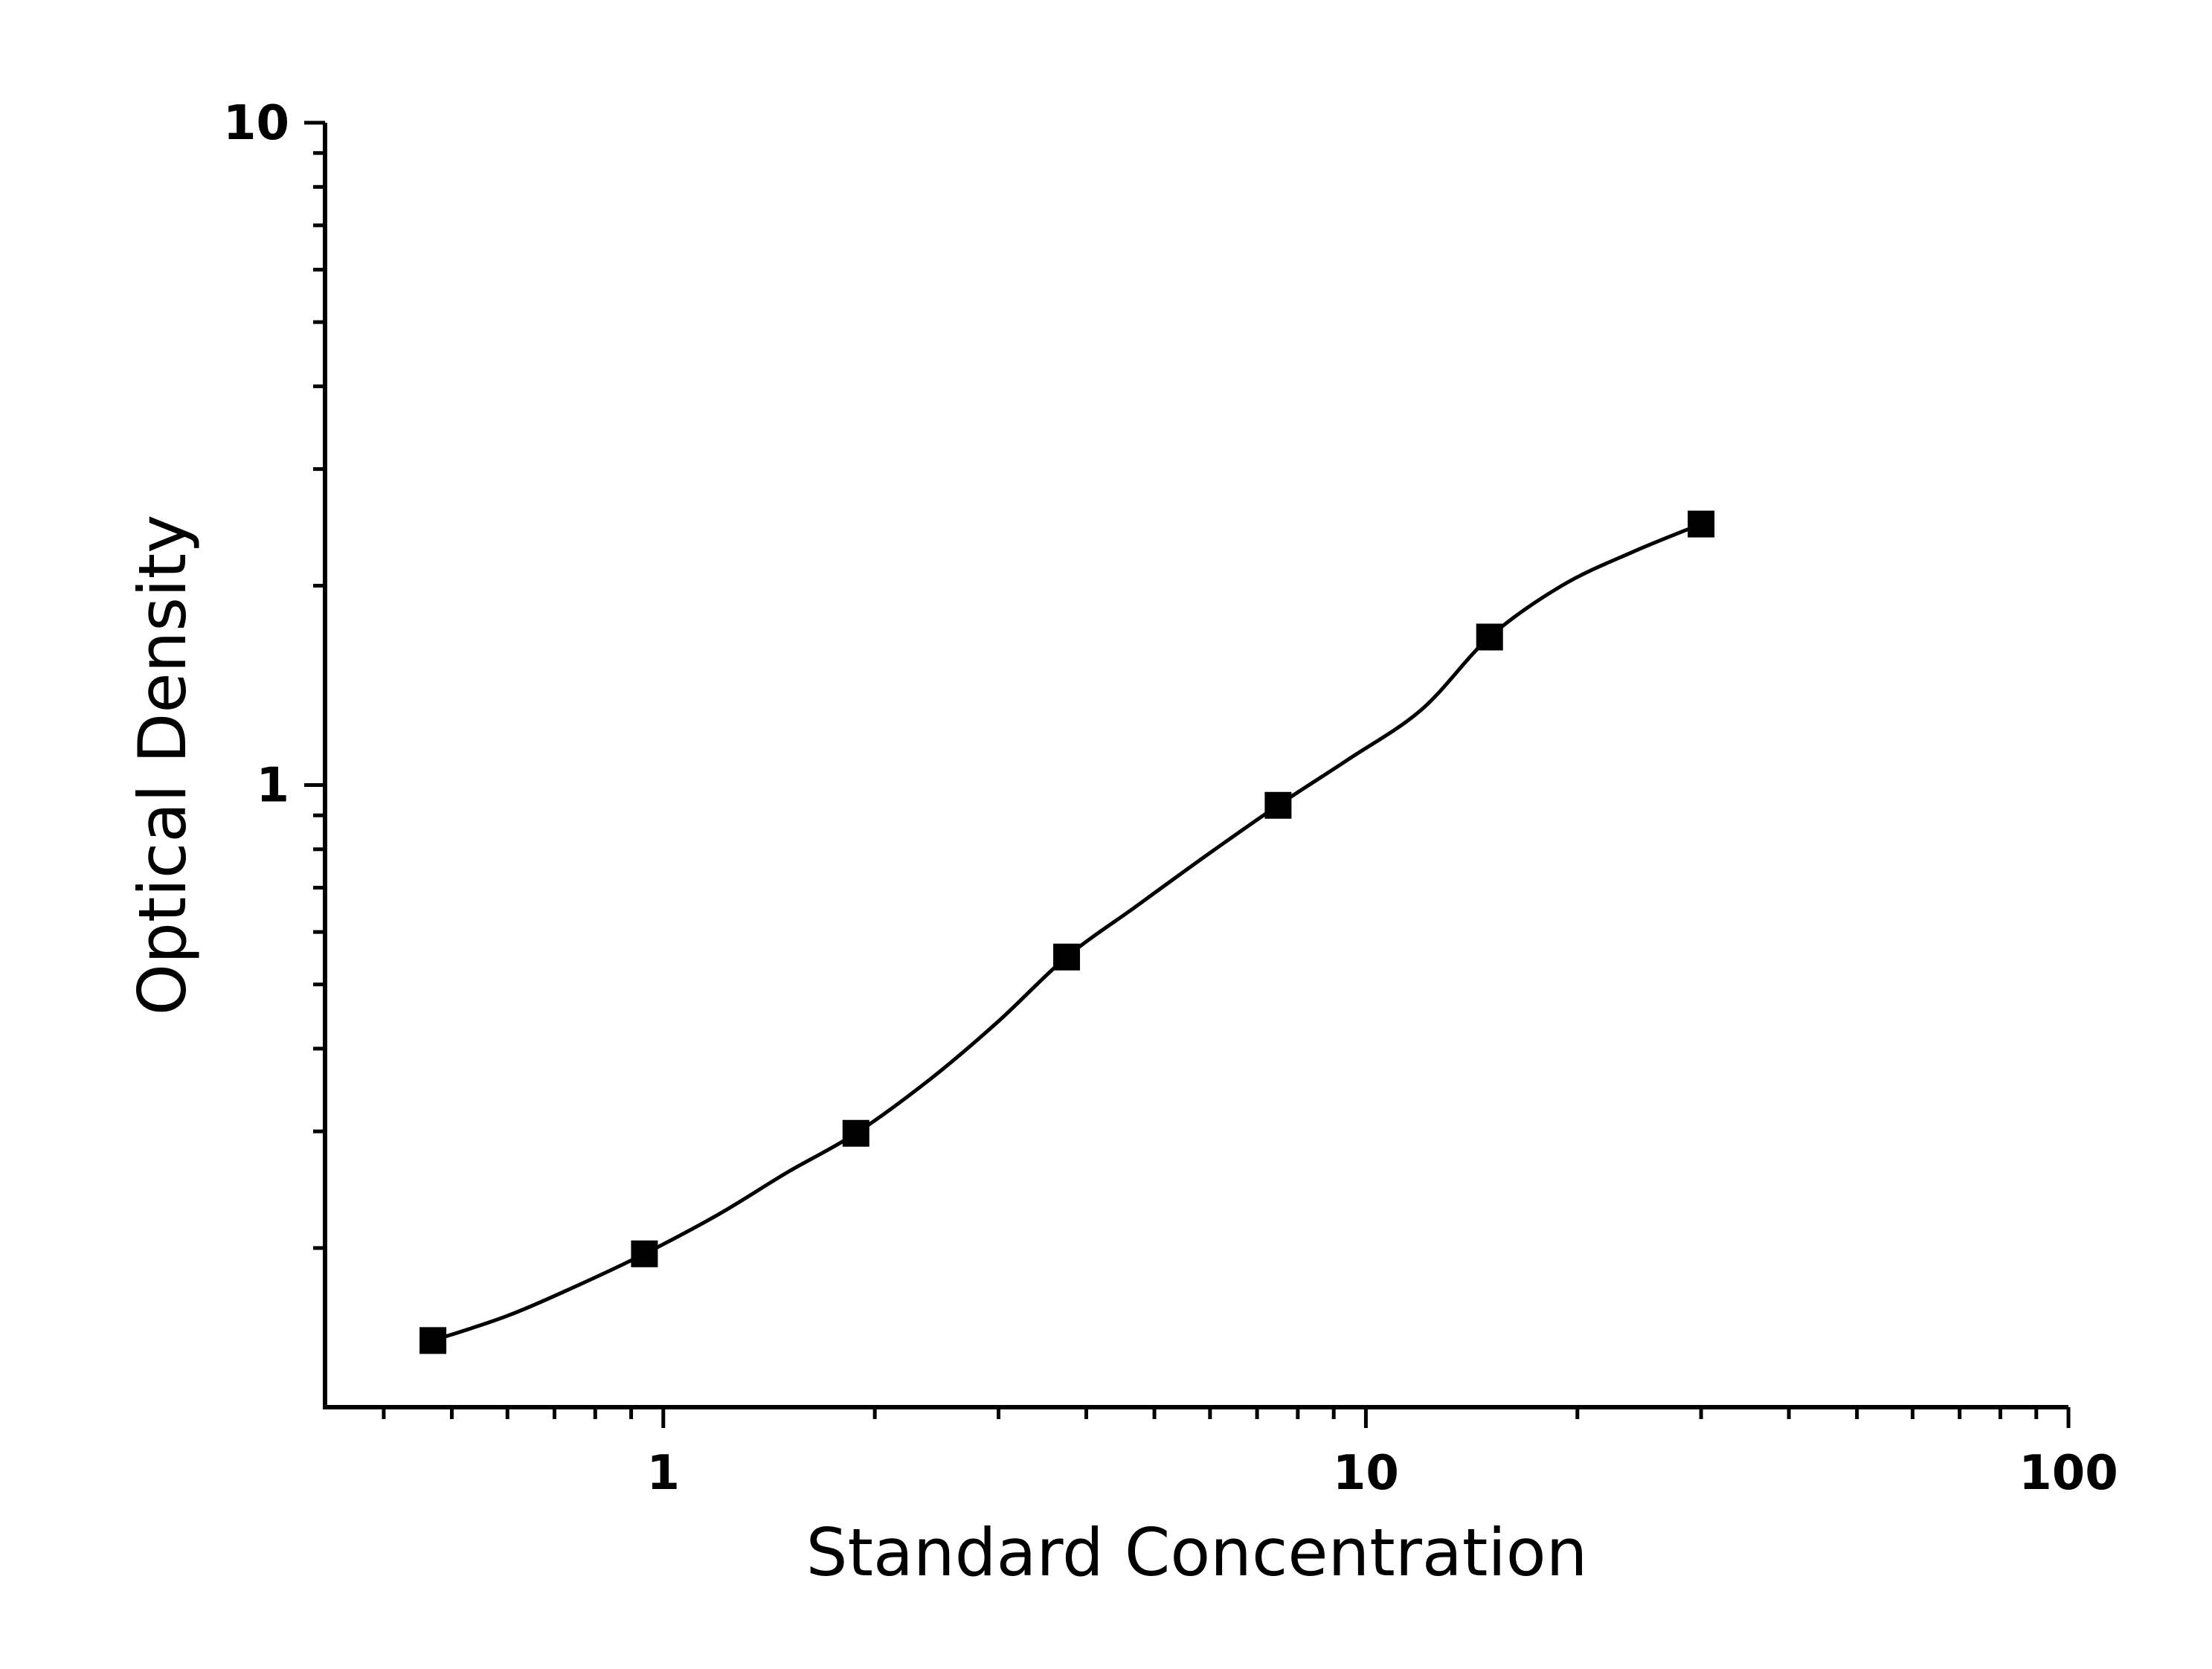 The height and width of the screenshot is (1669, 2212). What do you see at coordinates (2068, 1473) in the screenshot?
I see `x-tick-label: 100` at bounding box center [2068, 1473].